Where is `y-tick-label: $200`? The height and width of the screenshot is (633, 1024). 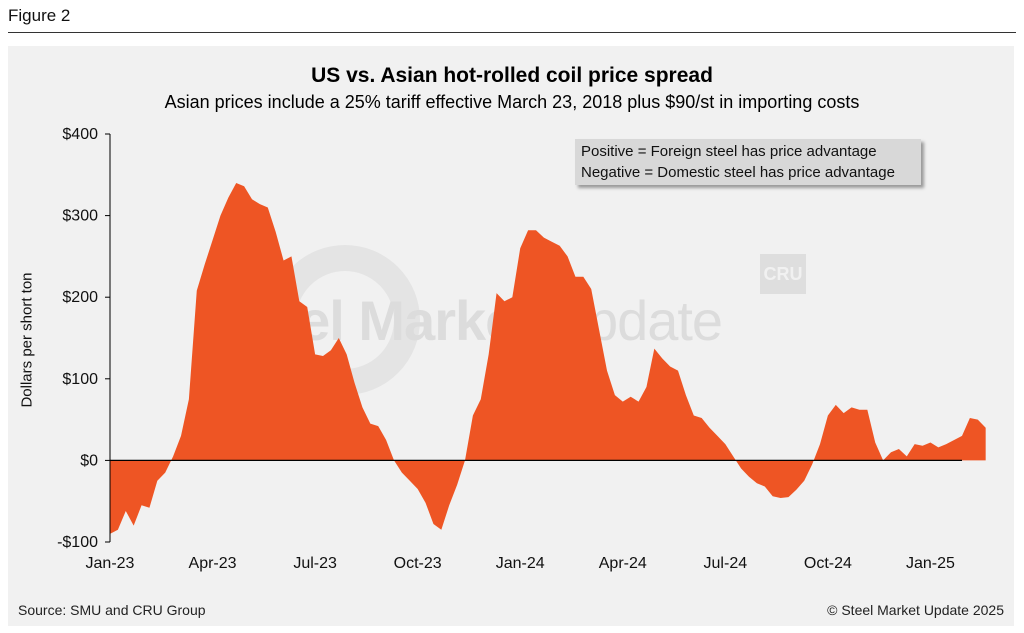 y-tick-label: $200 is located at coordinates (80, 297).